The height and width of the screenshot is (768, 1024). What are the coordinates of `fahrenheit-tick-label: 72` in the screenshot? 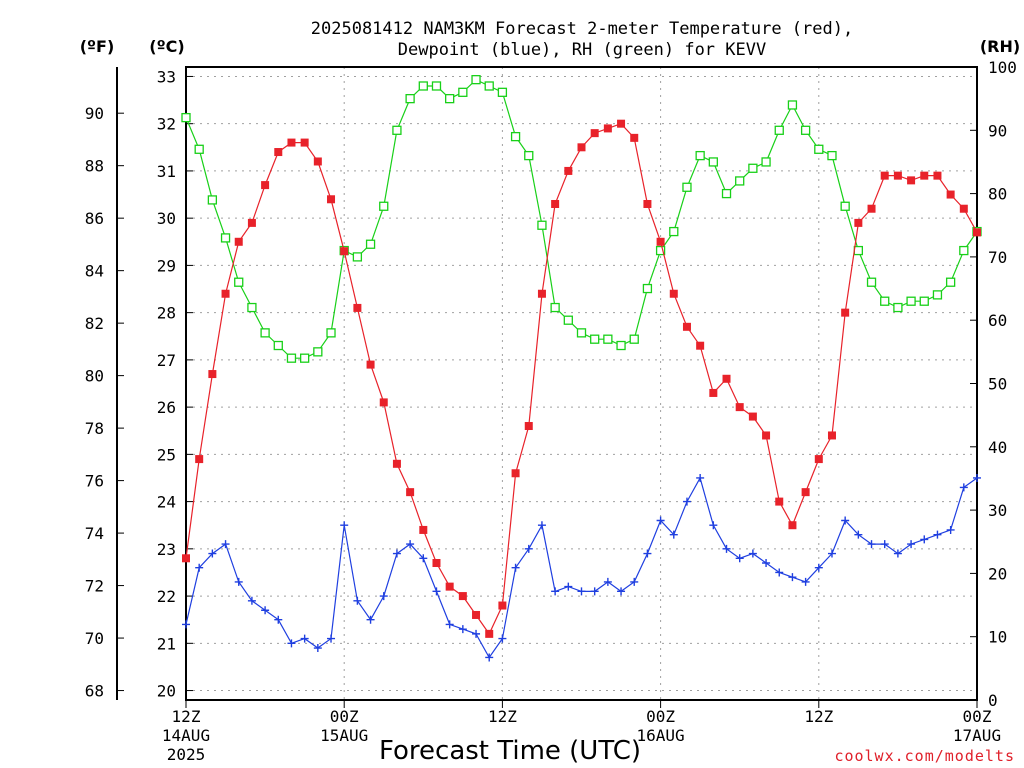 It's located at (94, 586).